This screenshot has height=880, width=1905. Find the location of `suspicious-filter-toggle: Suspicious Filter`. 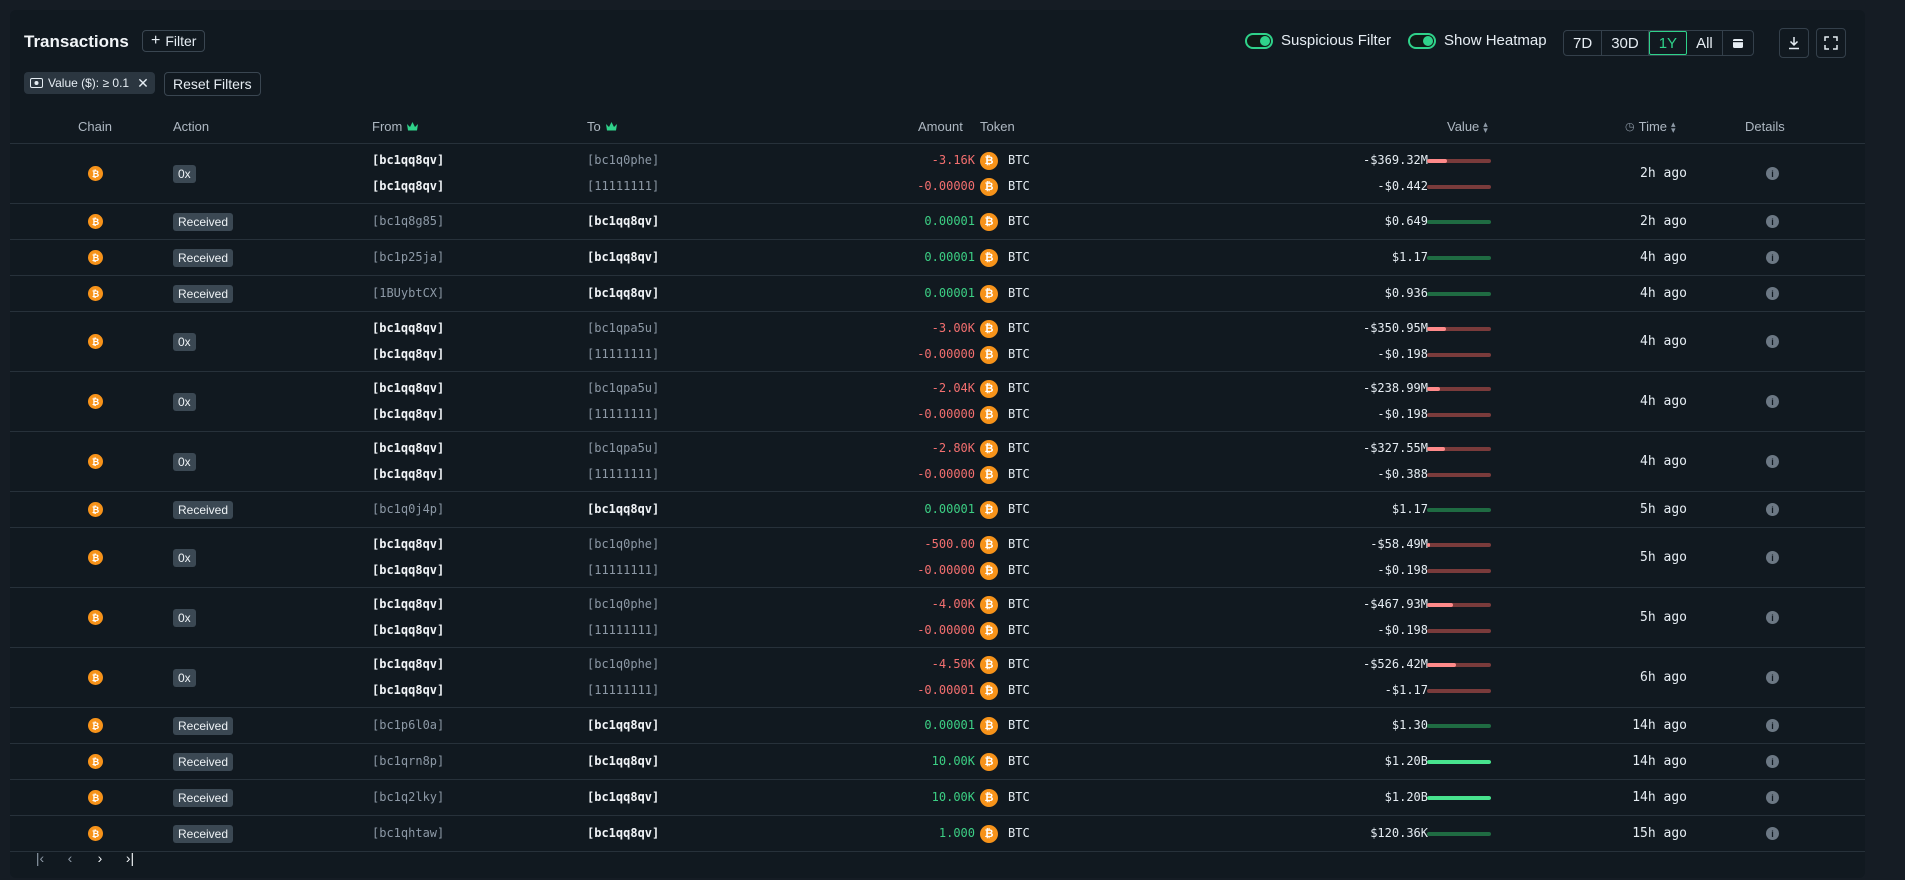

suspicious-filter-toggle: Suspicious Filter is located at coordinates (1318, 40).